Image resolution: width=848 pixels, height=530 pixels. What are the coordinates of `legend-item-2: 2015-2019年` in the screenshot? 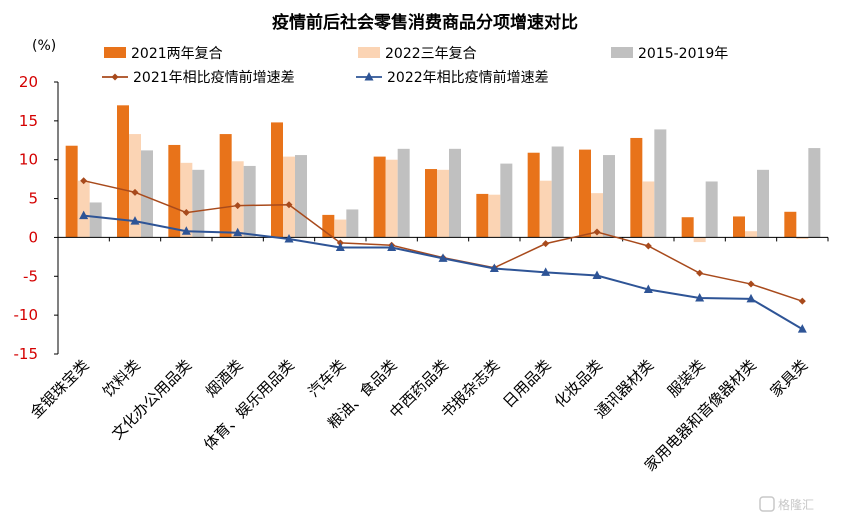 It's located at (669, 54).